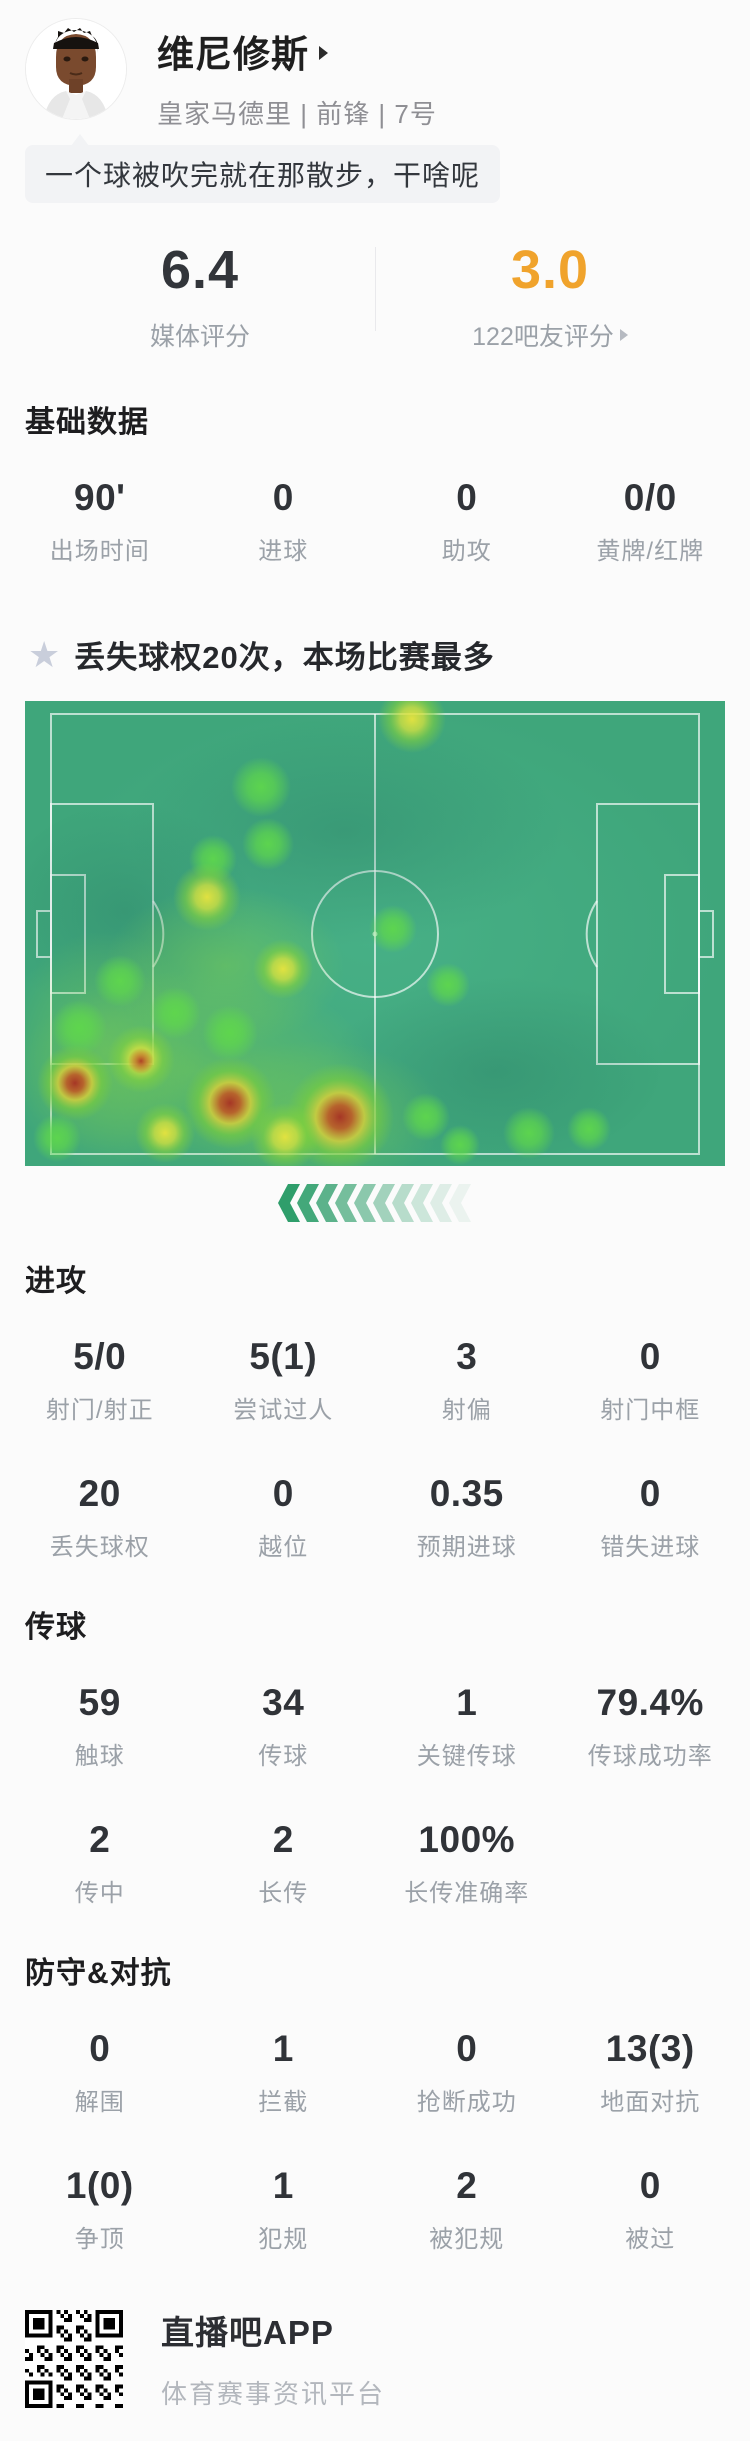  What do you see at coordinates (99, 1410) in the screenshot?
I see `stat-label: 射门/射正` at bounding box center [99, 1410].